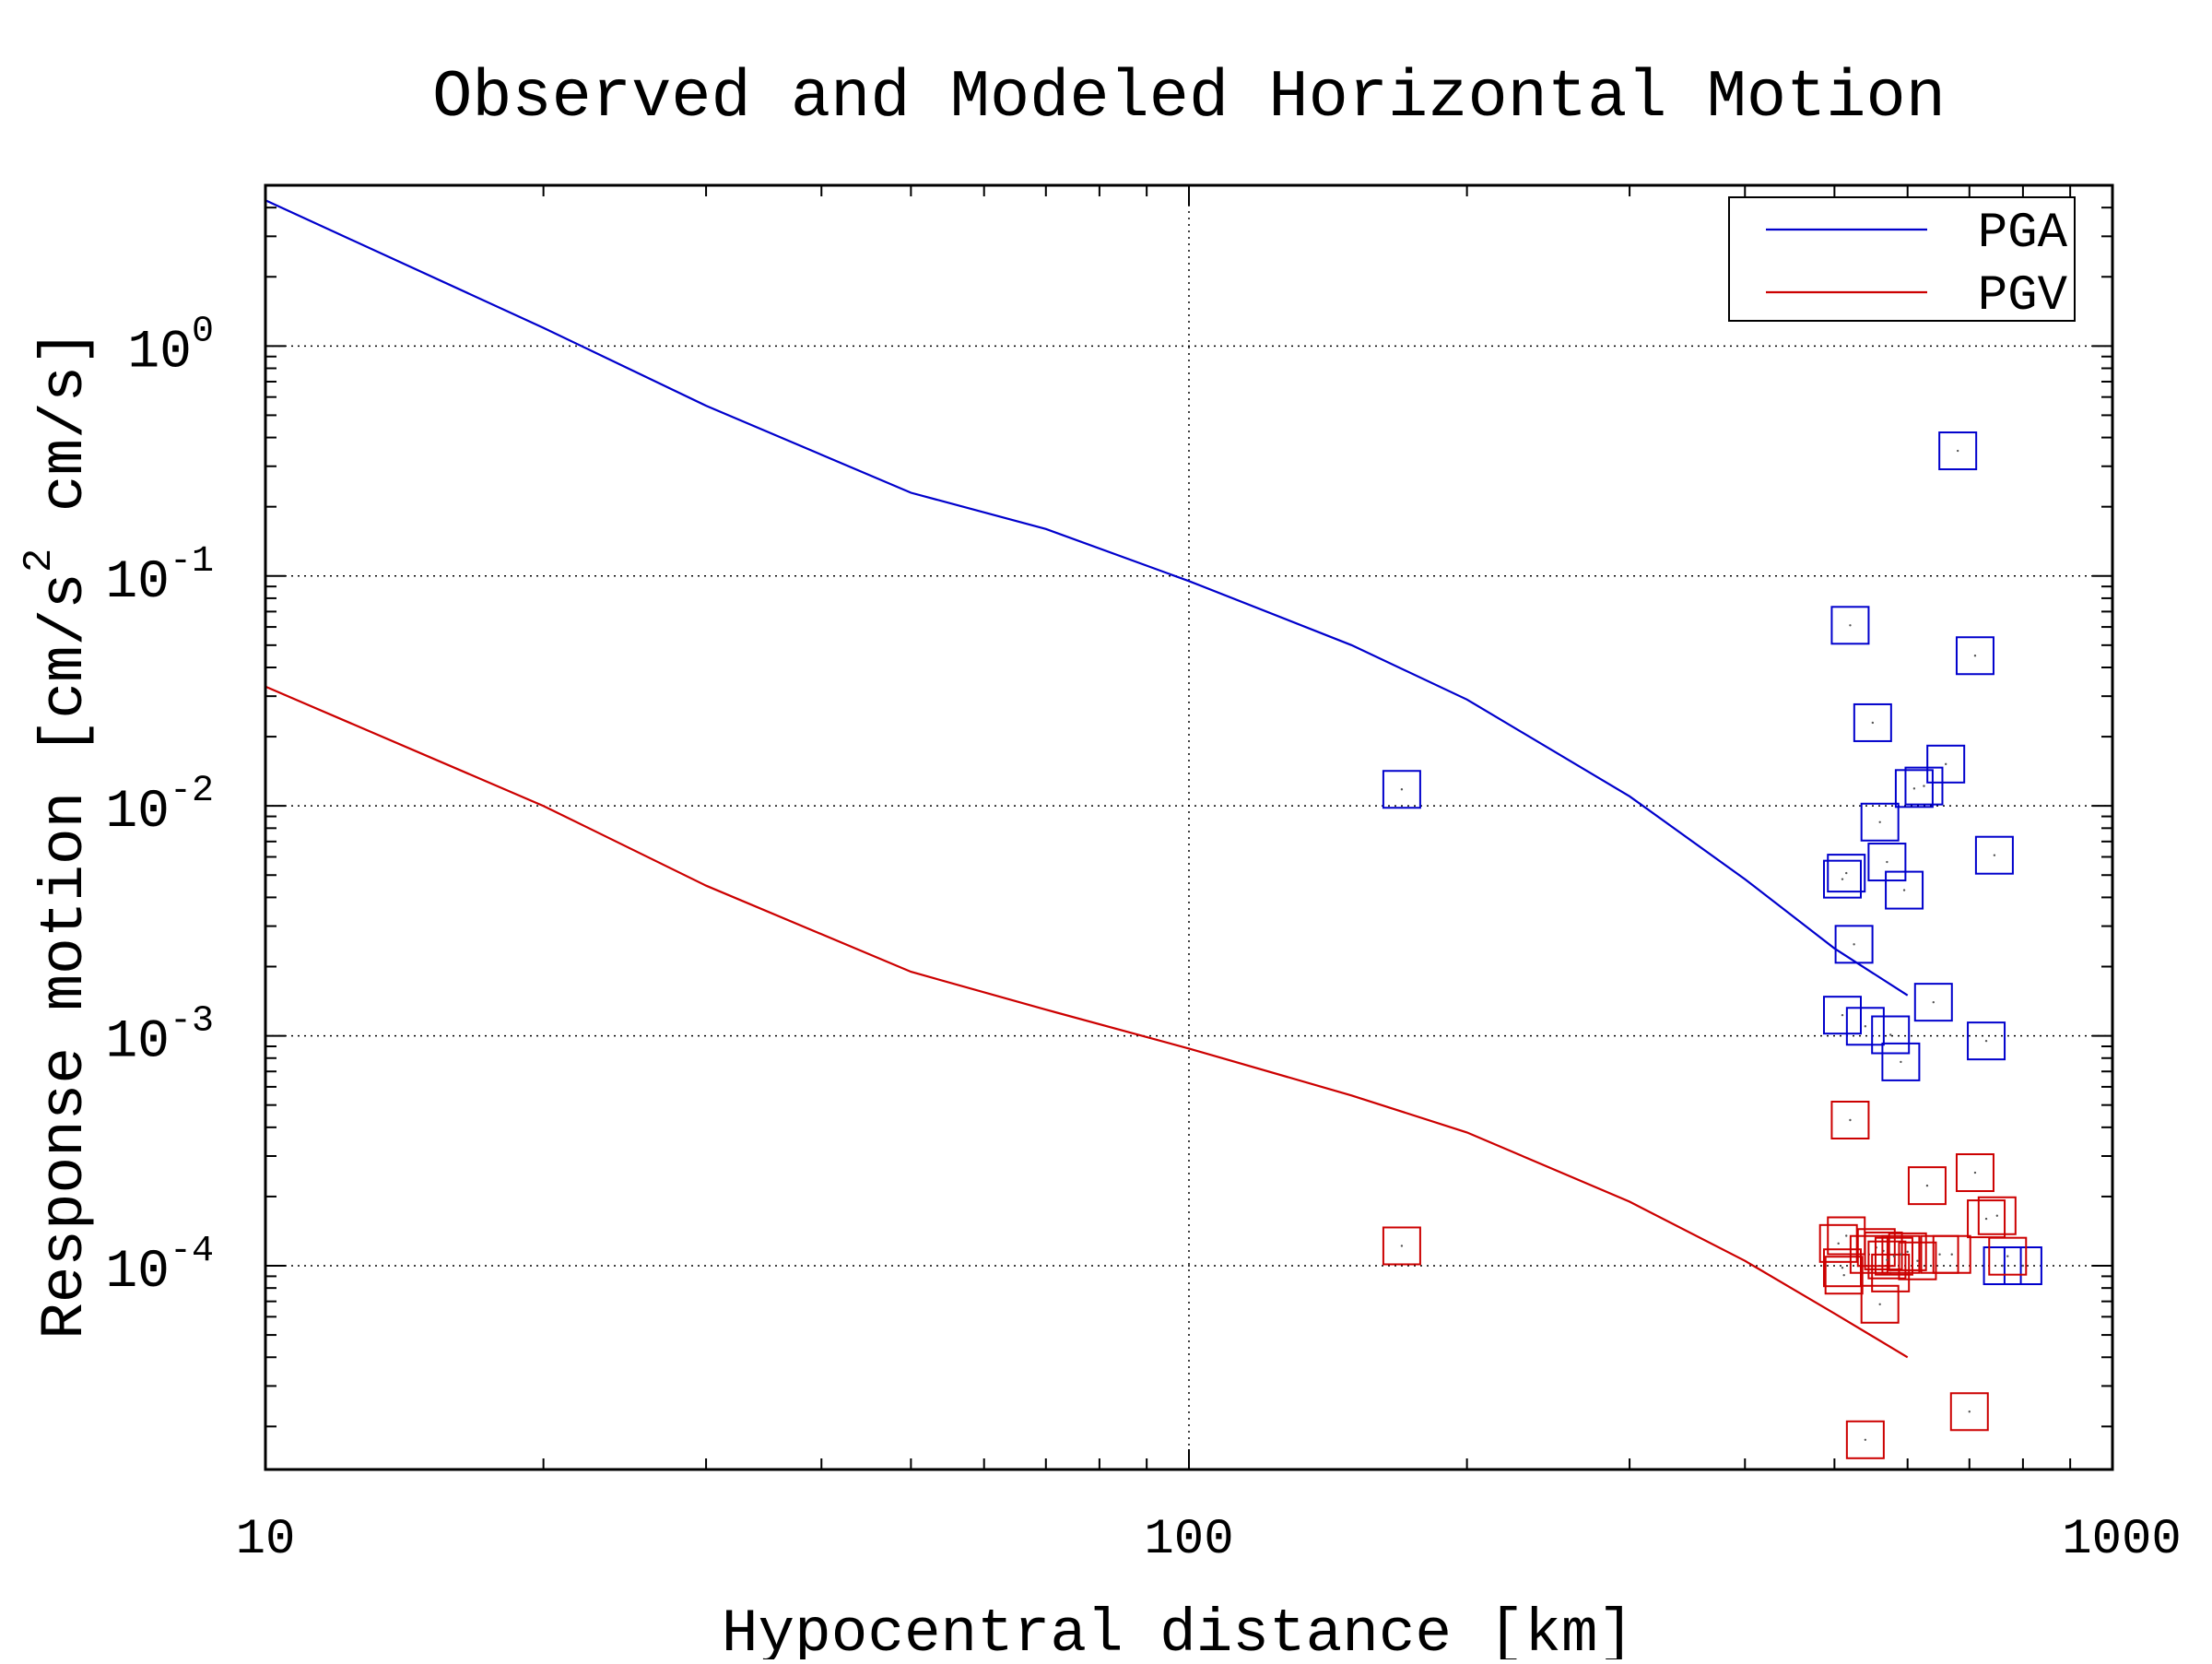  I want to click on y-axis-label-text: Response motion [cm/s2 cm/s], so click(58, 834).